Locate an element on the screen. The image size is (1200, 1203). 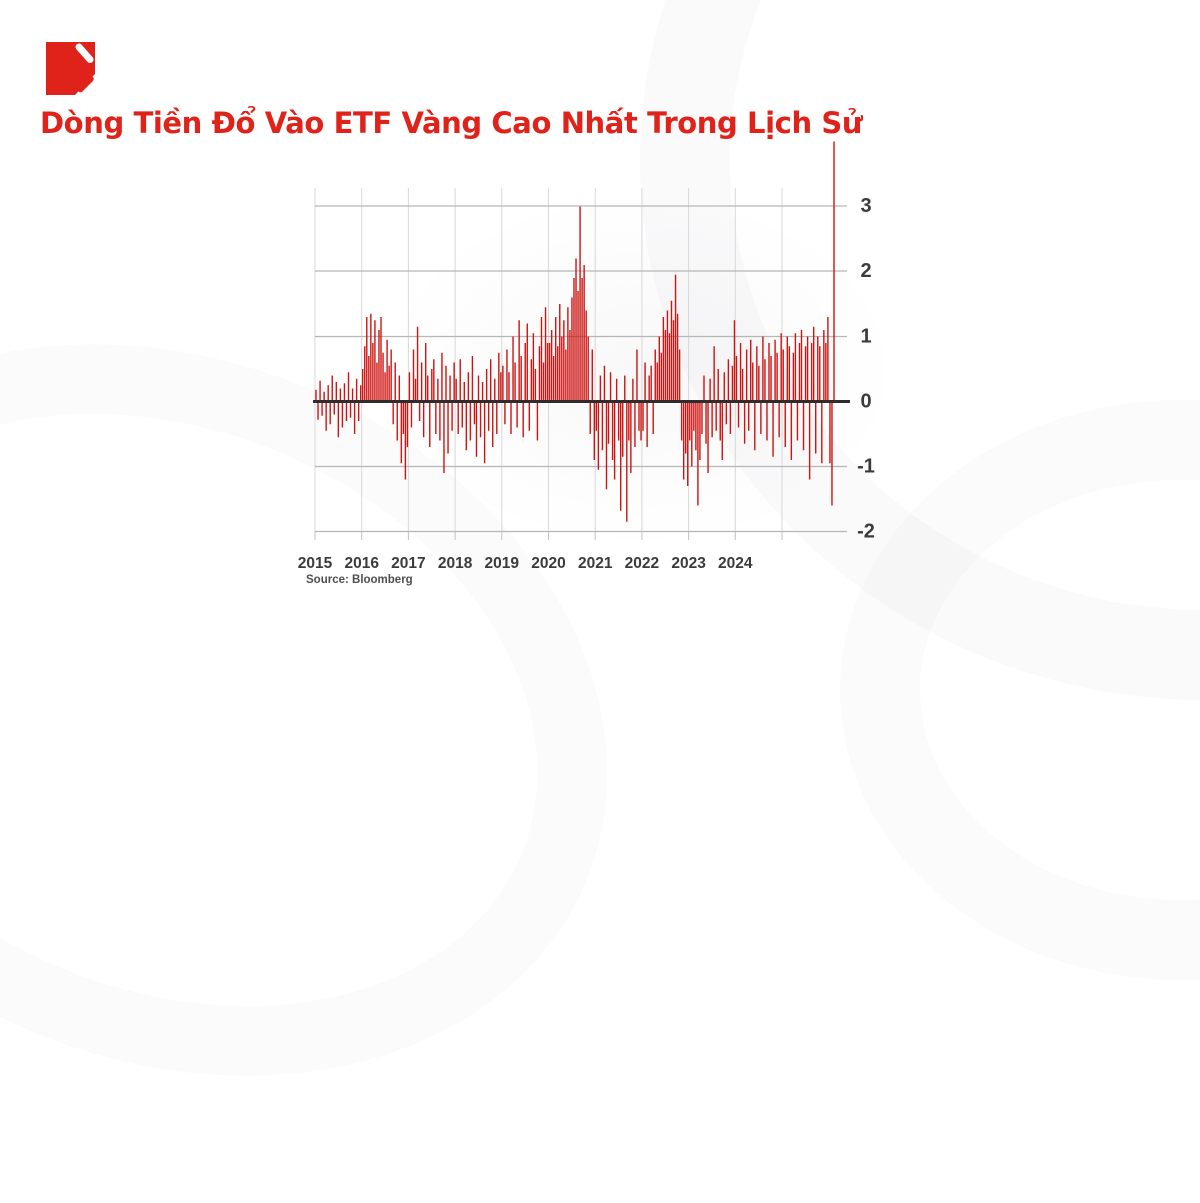
source-label: Source: Bloomberg is located at coordinates (359, 580).